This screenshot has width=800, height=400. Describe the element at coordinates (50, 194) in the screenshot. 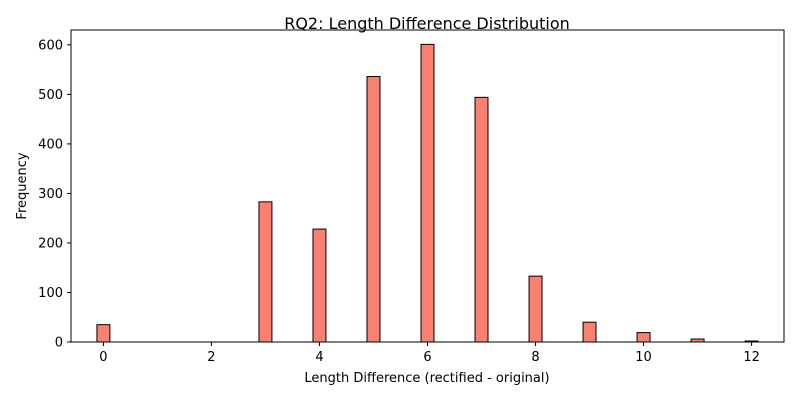

I see `y-tick-label-300: 300` at that location.